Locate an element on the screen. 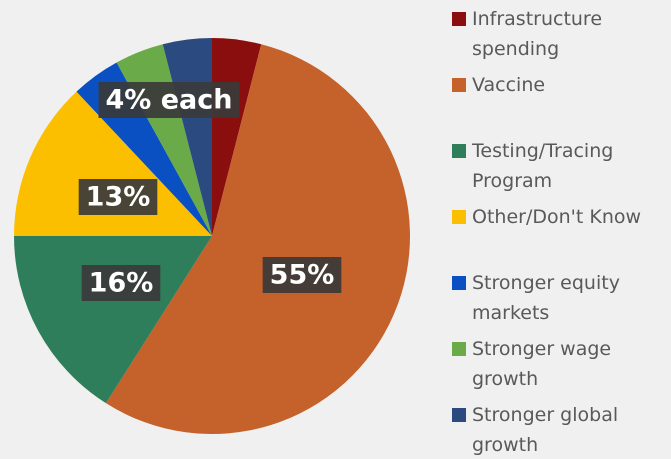 Image resolution: width=671 pixels, height=459 pixels. data-label: 16% is located at coordinates (121, 283).